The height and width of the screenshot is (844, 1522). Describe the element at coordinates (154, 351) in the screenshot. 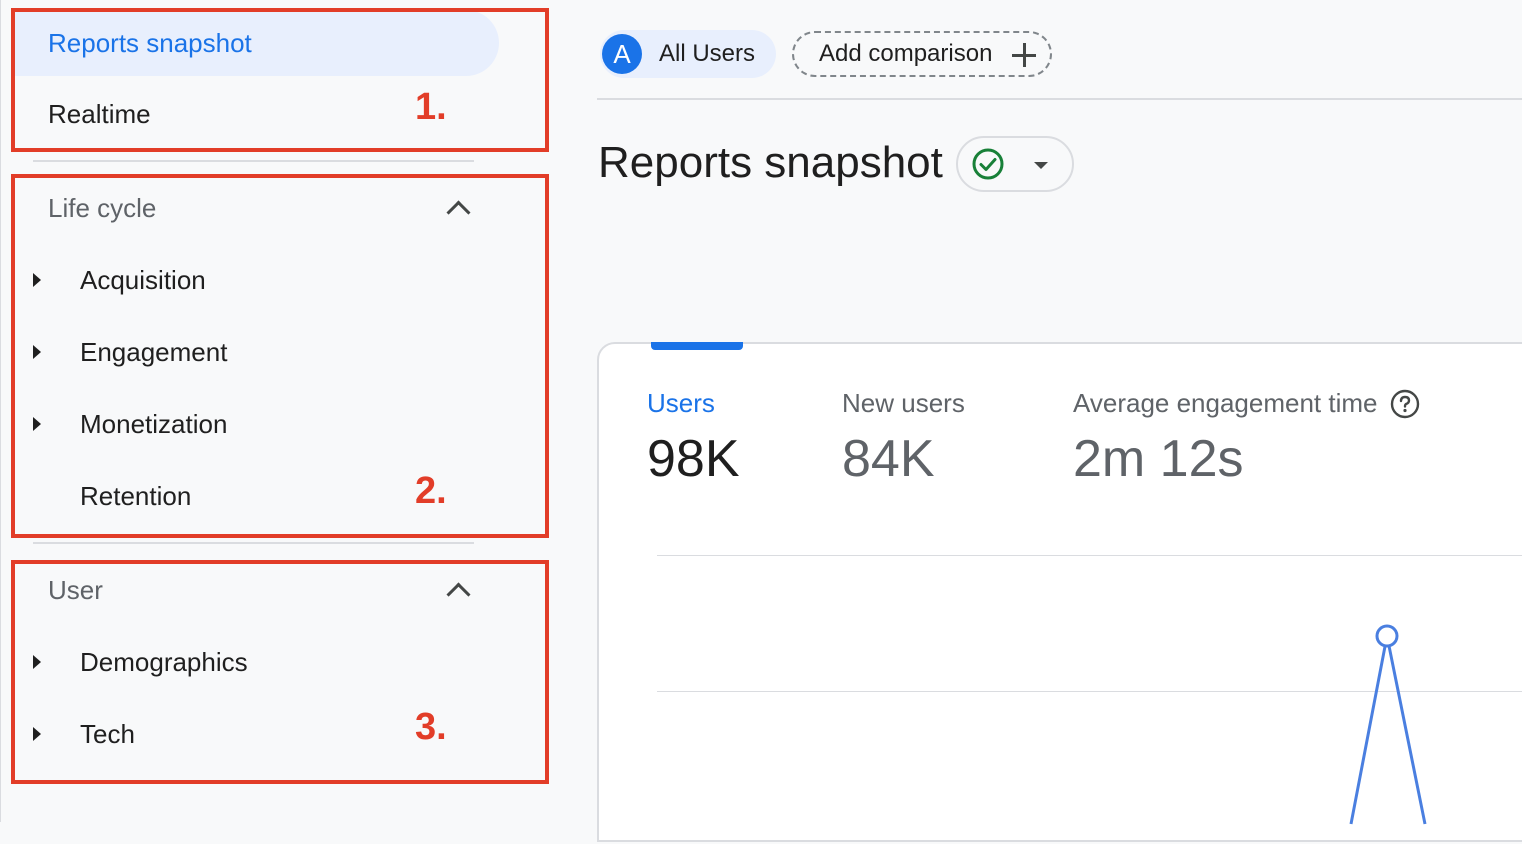

I see `sidebar-item-label: Engagement` at that location.